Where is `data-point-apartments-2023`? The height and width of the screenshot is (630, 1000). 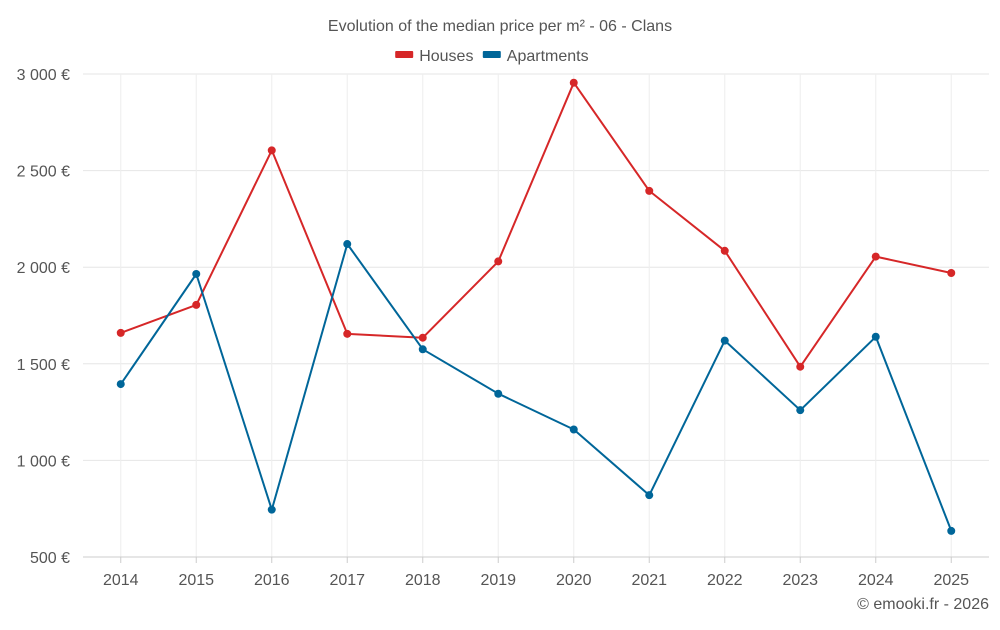 data-point-apartments-2023 is located at coordinates (800, 410).